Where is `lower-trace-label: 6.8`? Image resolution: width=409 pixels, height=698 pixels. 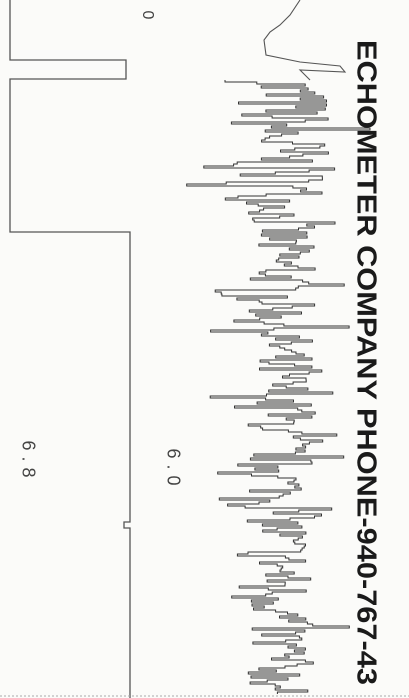
lower-trace-label: 6.8 is located at coordinates (28, 461).